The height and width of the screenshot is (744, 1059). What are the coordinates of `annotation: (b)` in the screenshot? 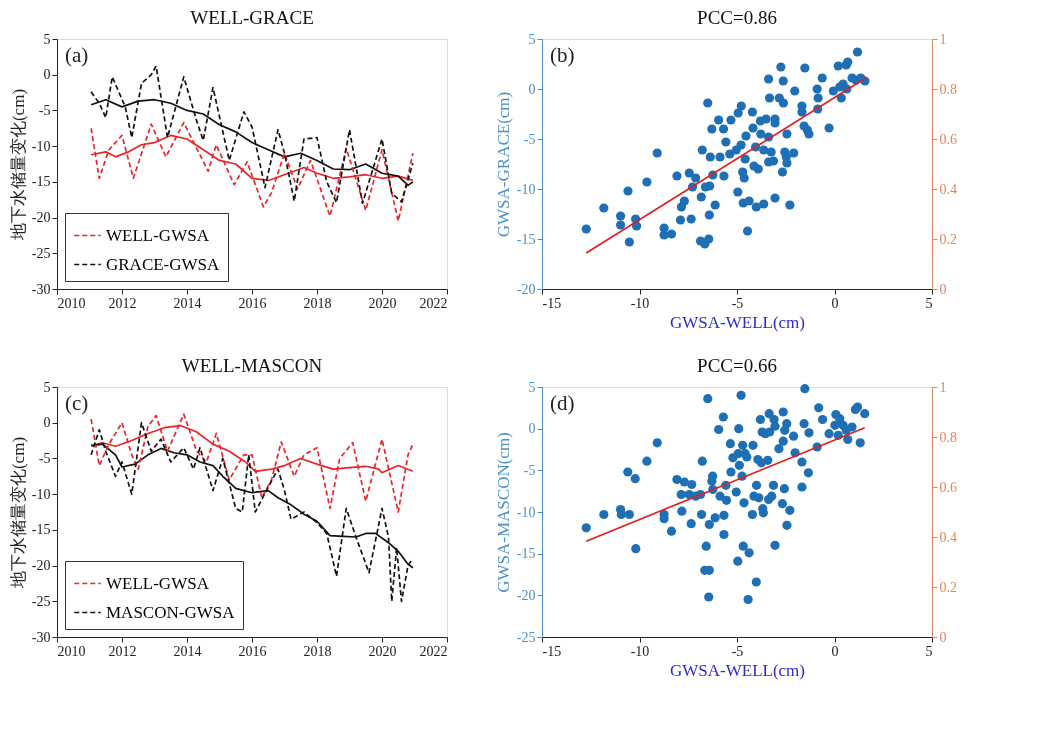 It's located at (562, 55).